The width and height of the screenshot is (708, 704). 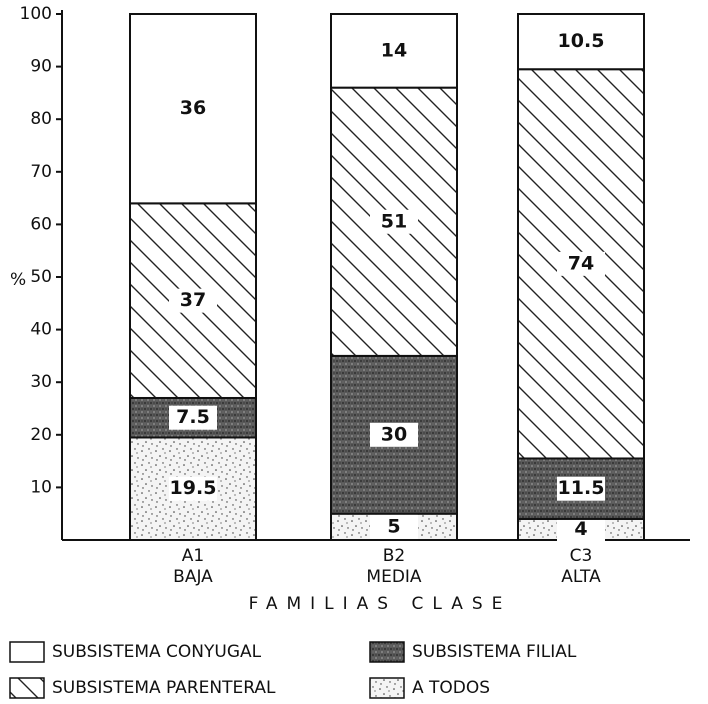 I want to click on value-label: 19.5, so click(x=193, y=488).